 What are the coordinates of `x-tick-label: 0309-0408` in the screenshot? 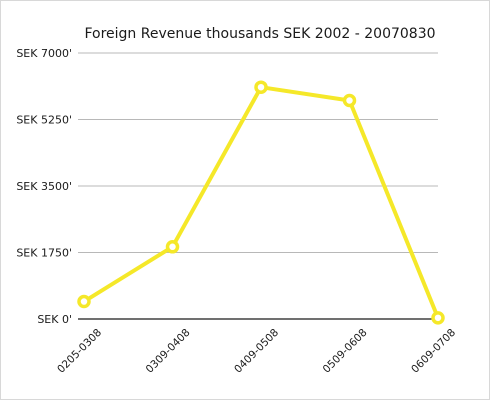 It's located at (168, 351).